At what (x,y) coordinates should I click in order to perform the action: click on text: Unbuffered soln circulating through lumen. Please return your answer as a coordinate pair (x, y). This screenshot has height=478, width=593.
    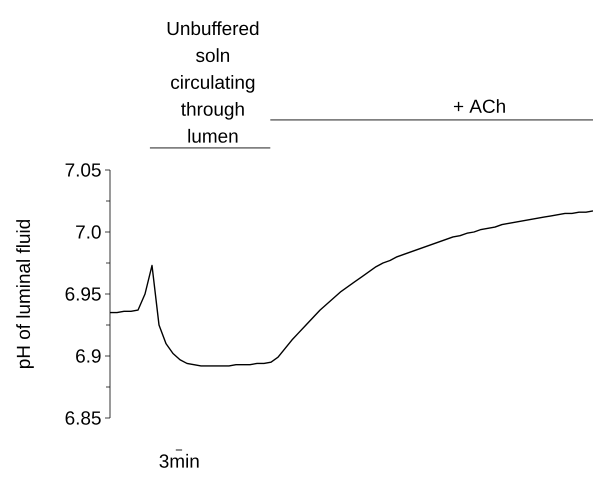
    Looking at the image, I should click on (213, 82).